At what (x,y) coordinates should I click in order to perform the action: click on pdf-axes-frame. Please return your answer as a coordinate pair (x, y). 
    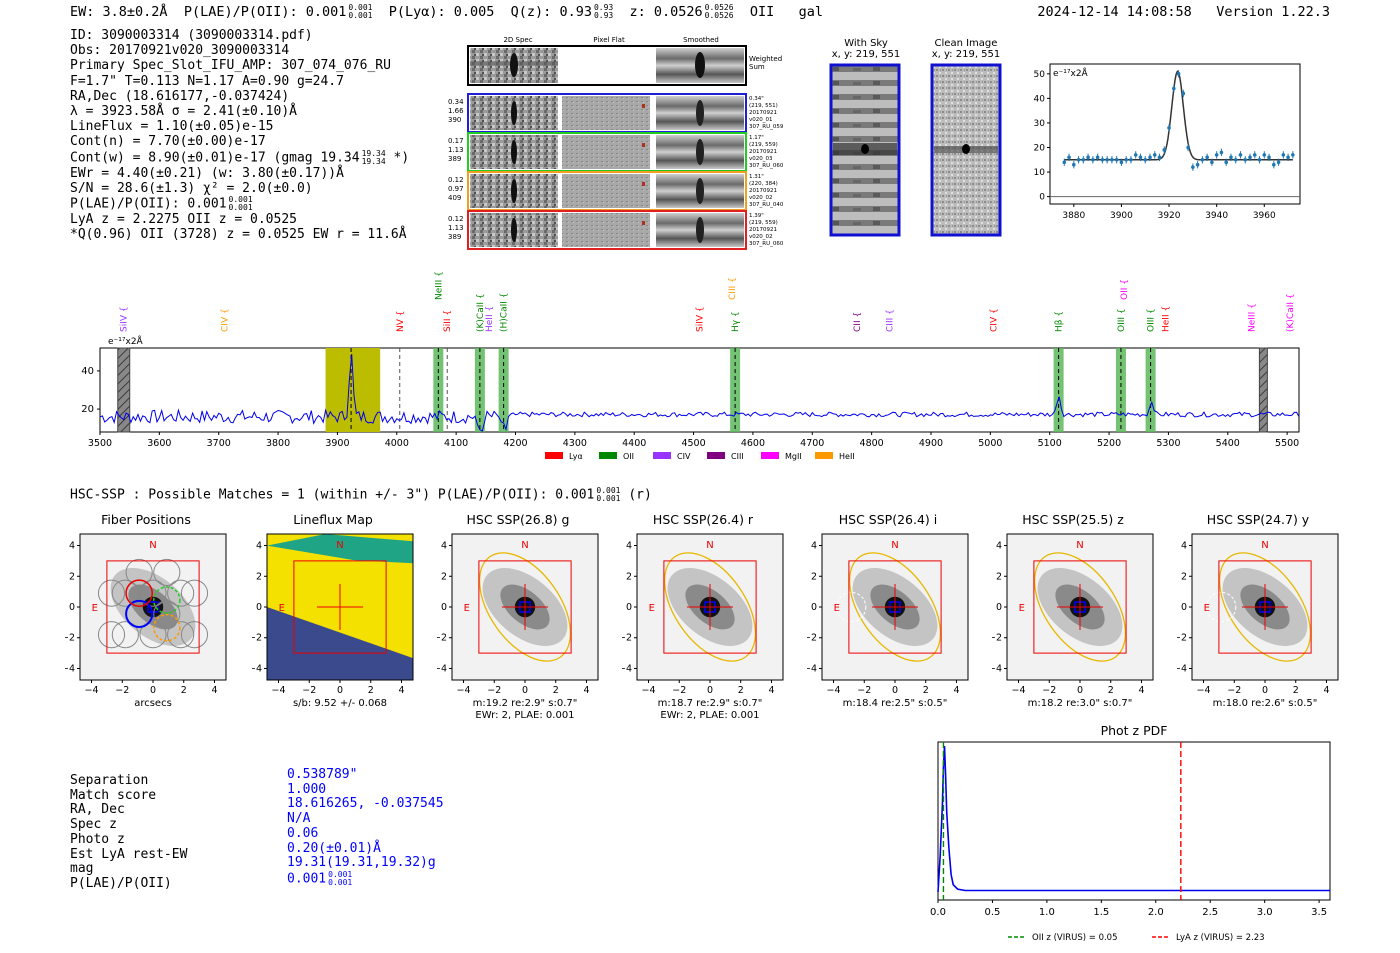
    Looking at the image, I should click on (1134, 821).